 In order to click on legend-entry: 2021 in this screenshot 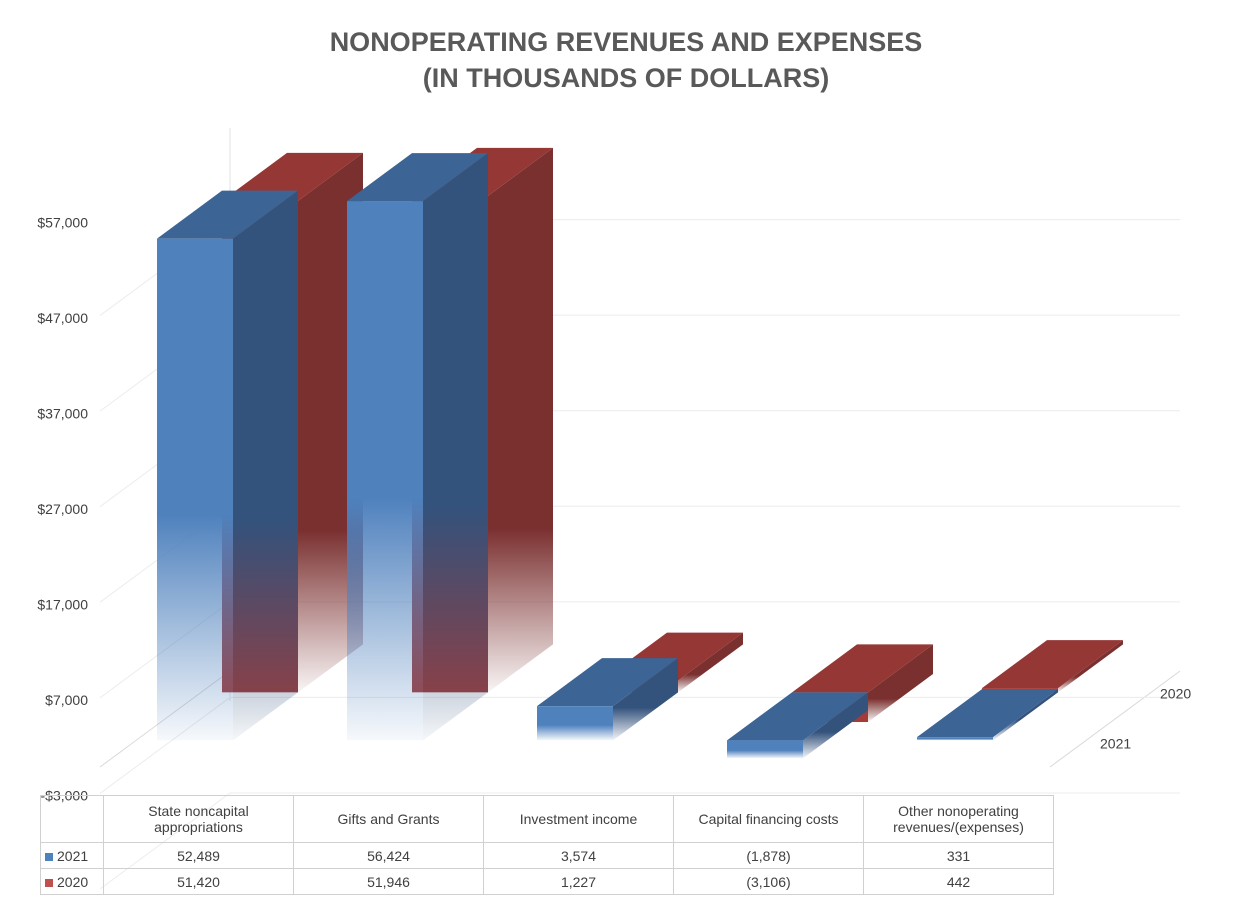, I will do `click(72, 855)`.